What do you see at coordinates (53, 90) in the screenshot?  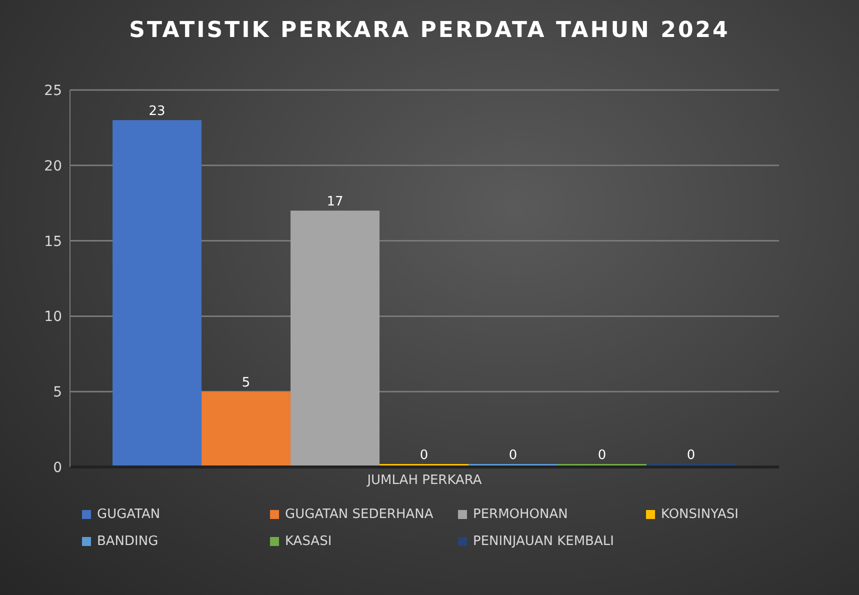 I see `y-tick-label: 25` at bounding box center [53, 90].